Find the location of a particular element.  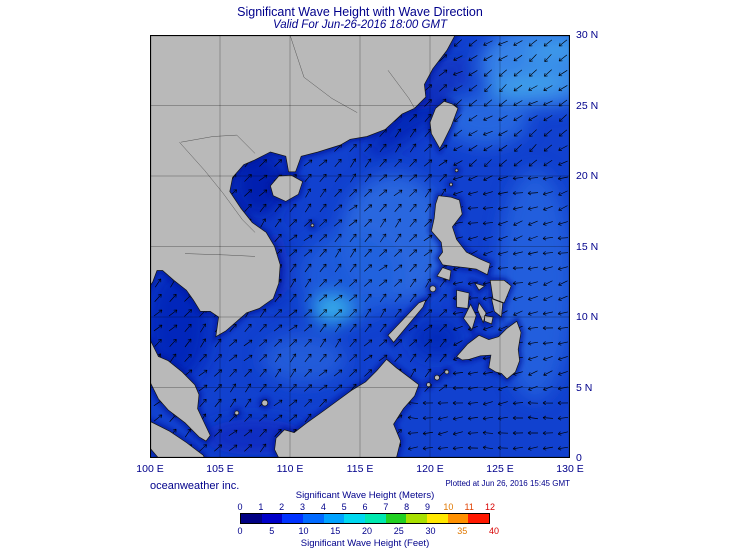

longitude-axis: 100 E 105 E 110 E 115 E 120 E 125 E 130 E is located at coordinates (359, 470).